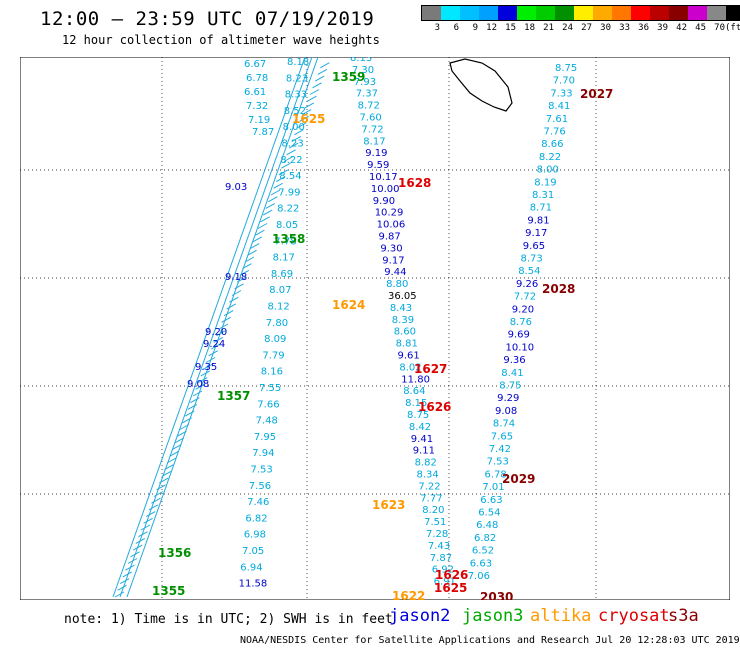 This screenshot has height=650, width=740. Describe the element at coordinates (481, 85) in the screenshot. I see `hawaii-island-outline` at that location.